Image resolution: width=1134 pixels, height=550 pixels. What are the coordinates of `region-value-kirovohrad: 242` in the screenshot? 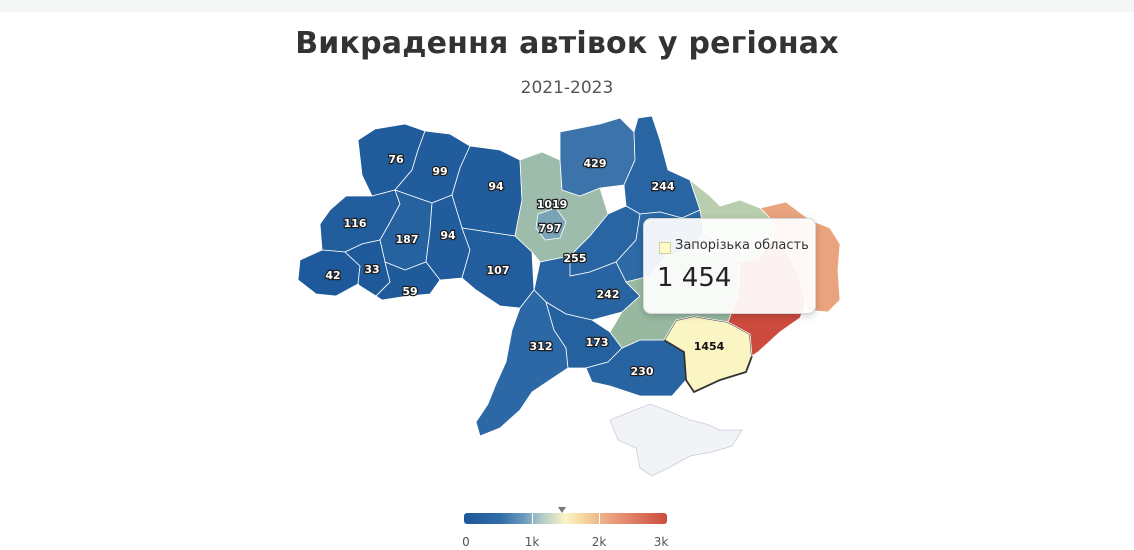 It's located at (608, 294).